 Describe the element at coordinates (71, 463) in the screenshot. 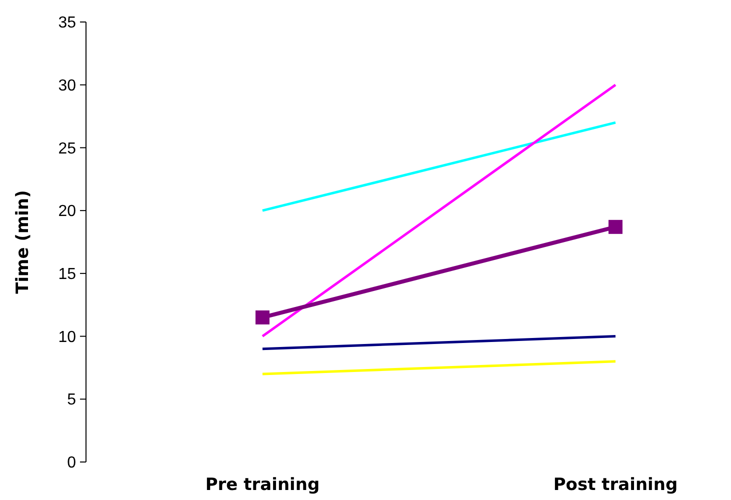

I see `y-tick-label: 0` at that location.